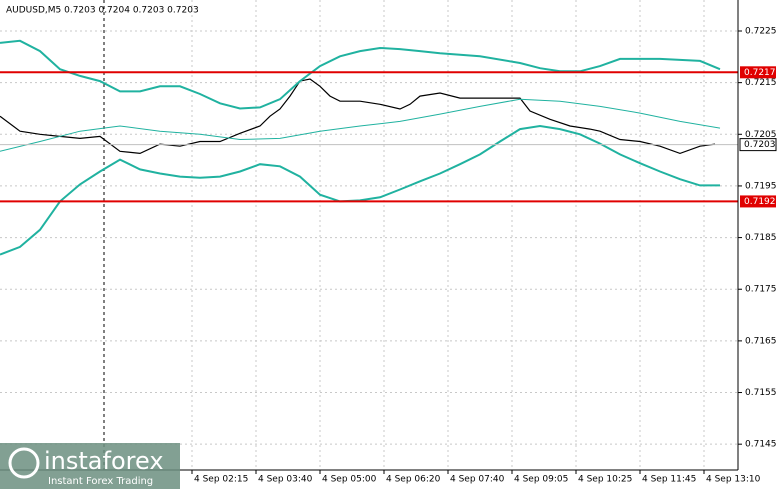 The width and height of the screenshot is (781, 489). Describe the element at coordinates (413, 480) in the screenshot. I see `x-tick-label: 4 Sep 06:20` at that location.